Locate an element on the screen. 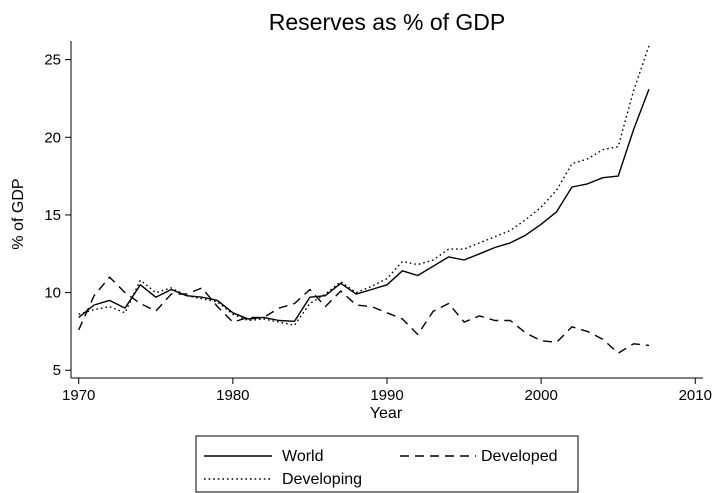 The image size is (714, 493). y-tick-label: 20 is located at coordinates (52, 137).